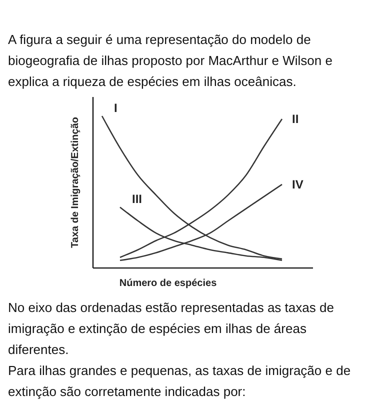 The image size is (384, 404). I want to click on series-label: III, so click(137, 199).